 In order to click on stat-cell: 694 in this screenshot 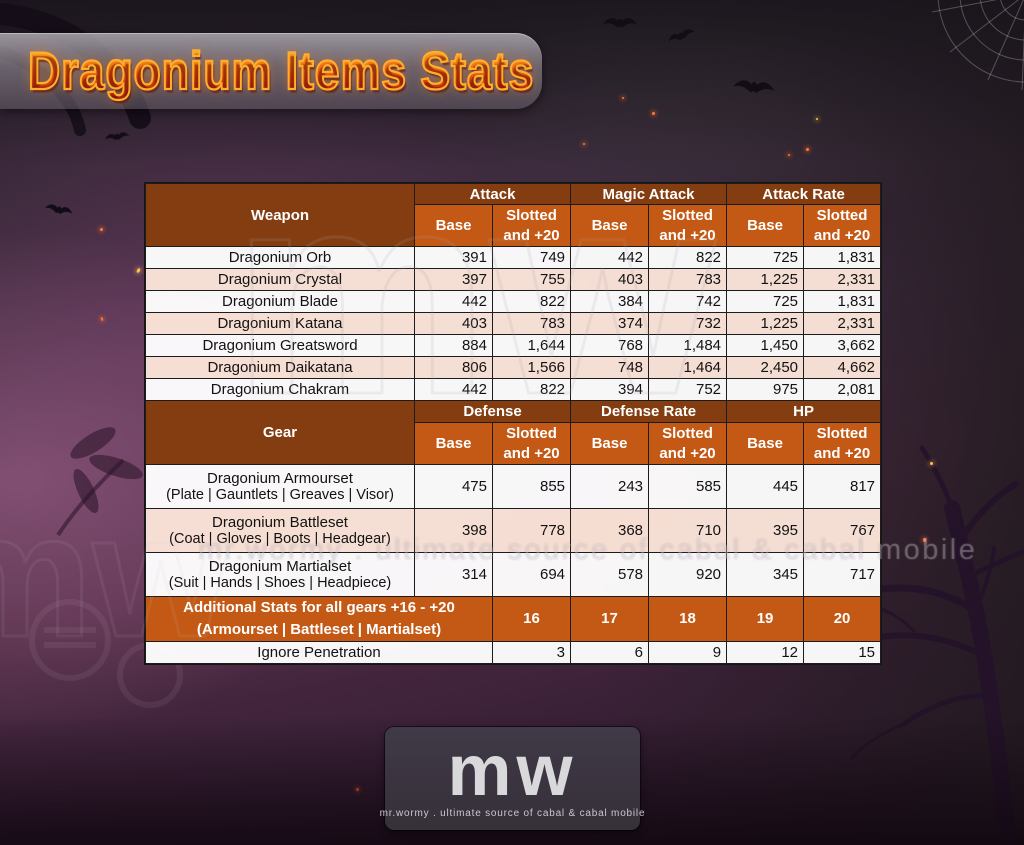, I will do `click(531, 574)`.